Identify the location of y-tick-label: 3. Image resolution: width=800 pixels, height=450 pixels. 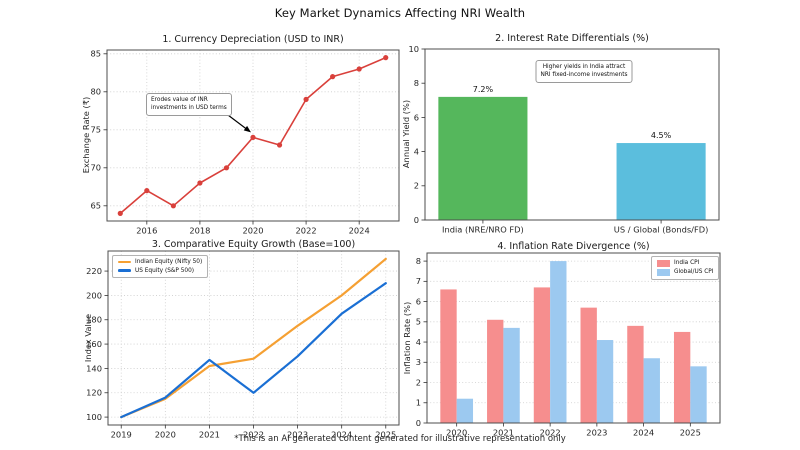
(418, 362).